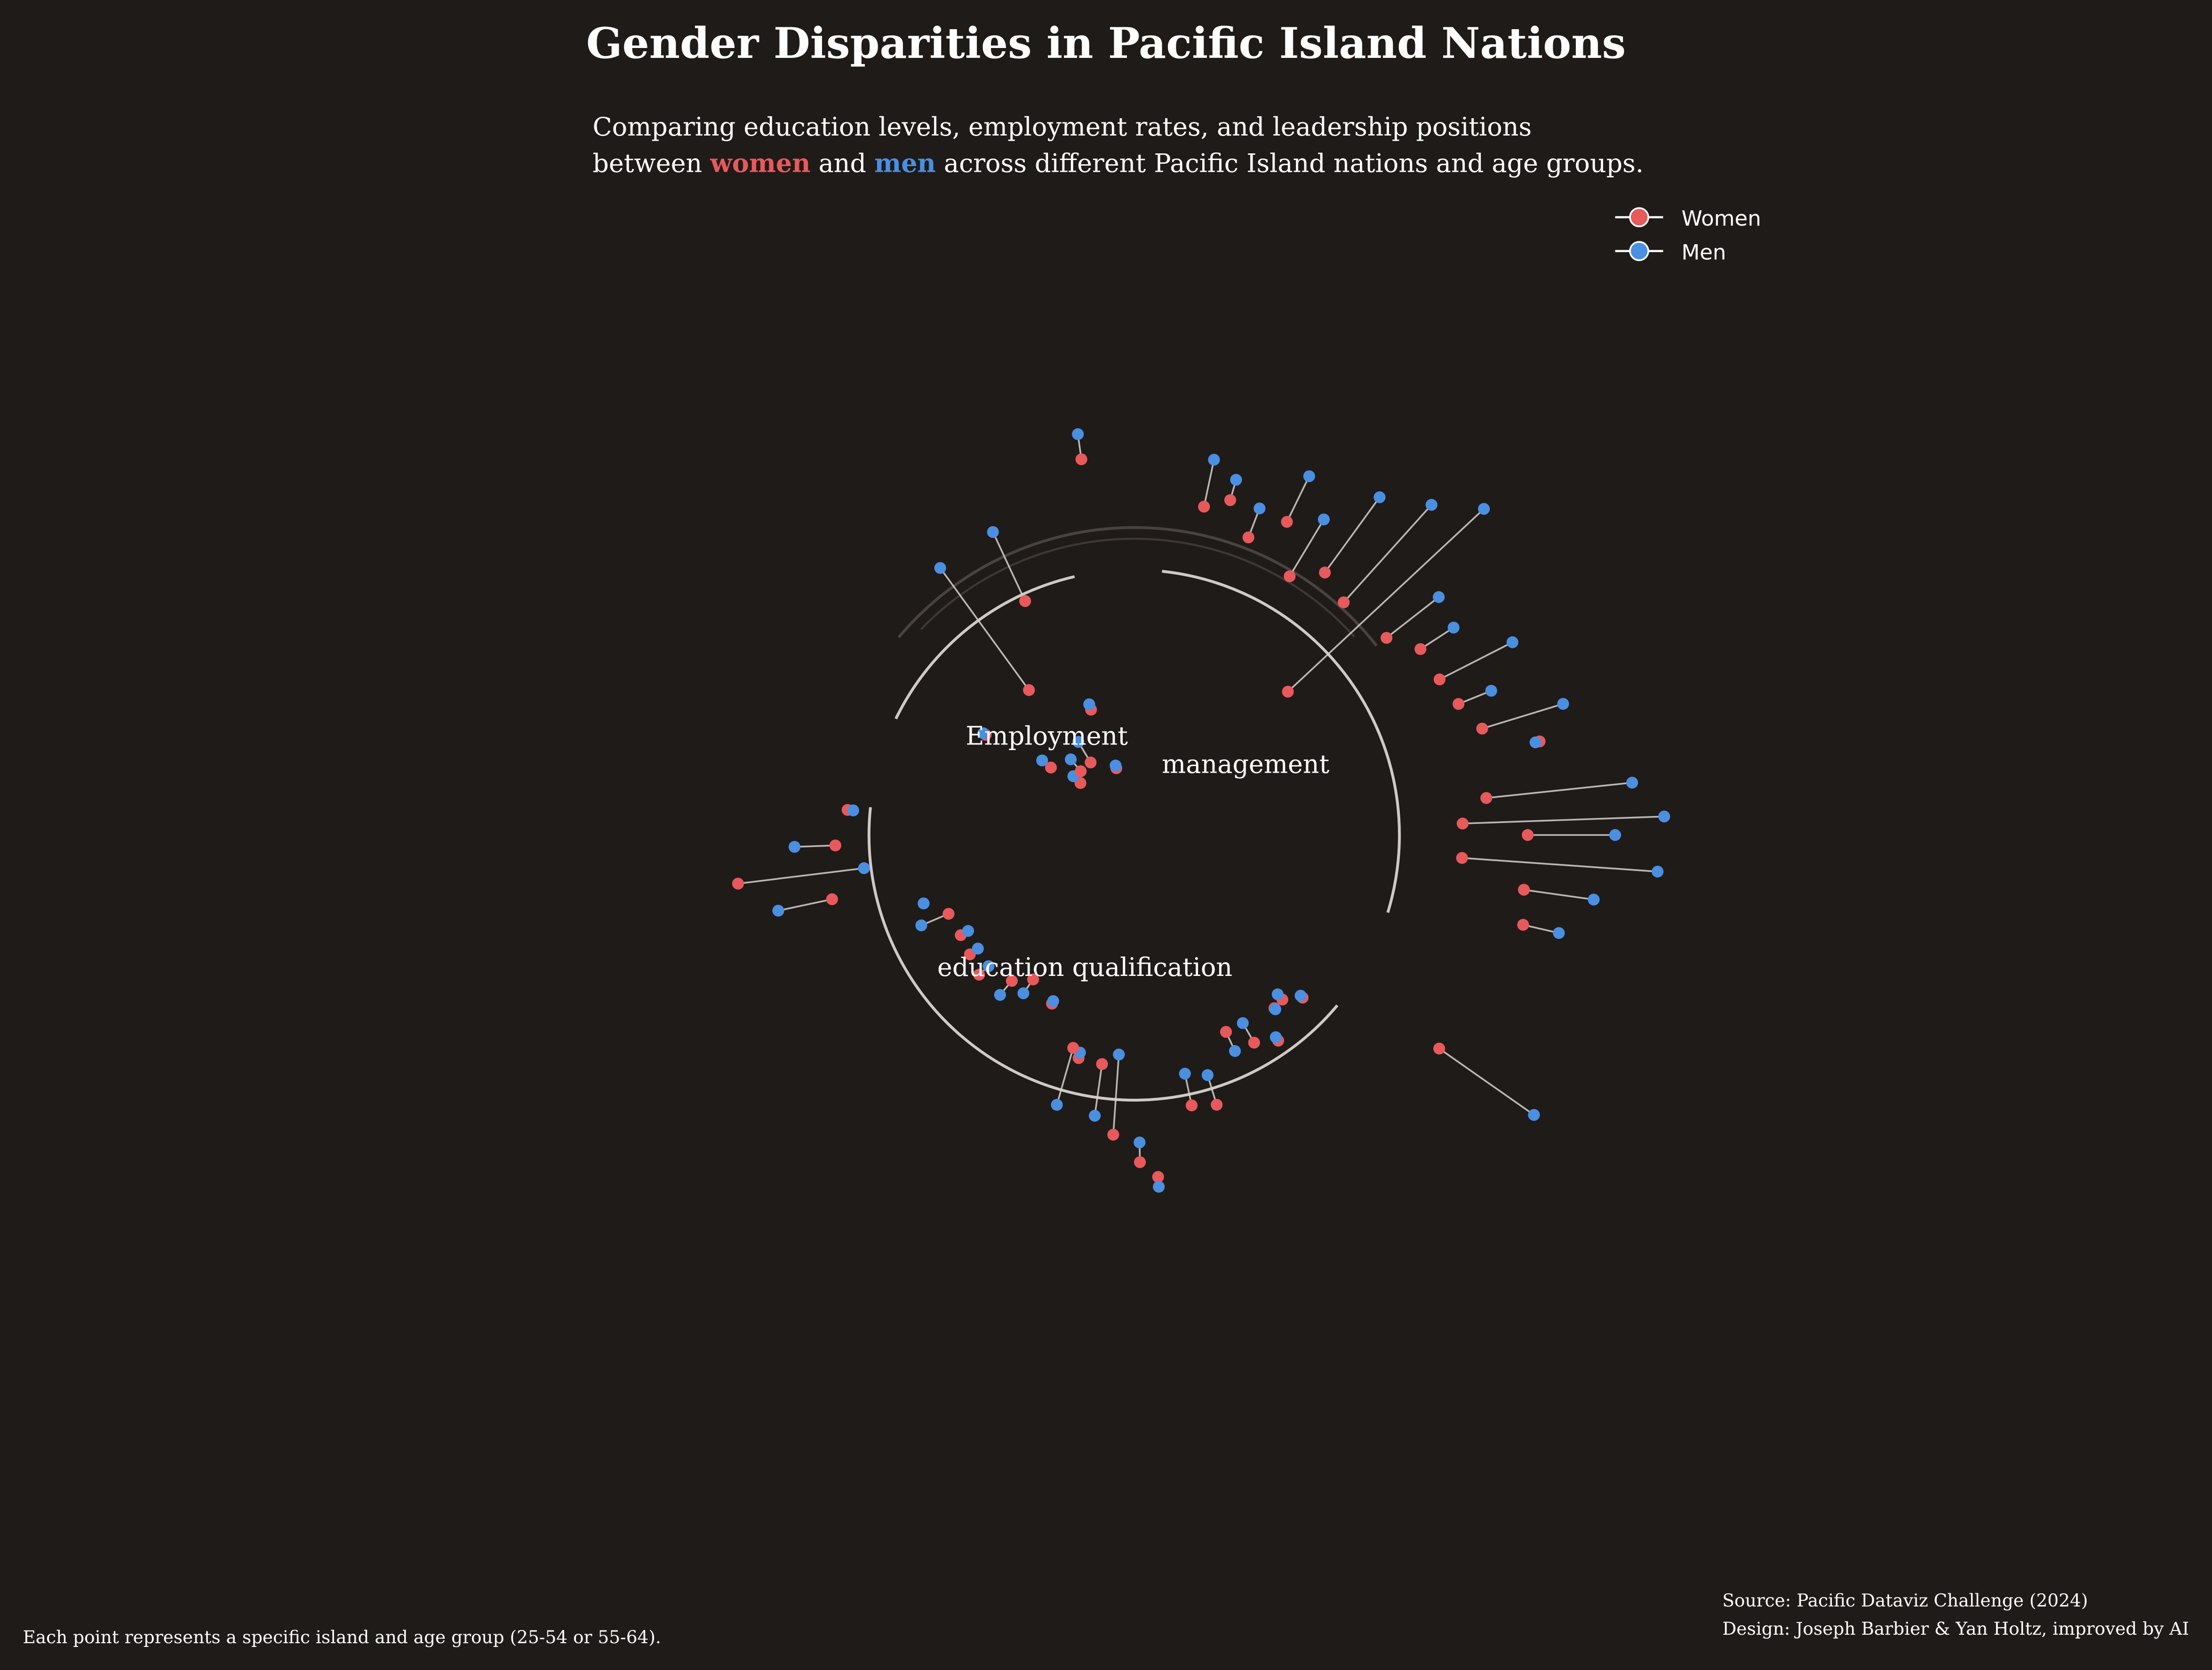 The height and width of the screenshot is (1670, 2212). Describe the element at coordinates (651, 163) in the screenshot. I see `subtitle-text-before: between` at that location.